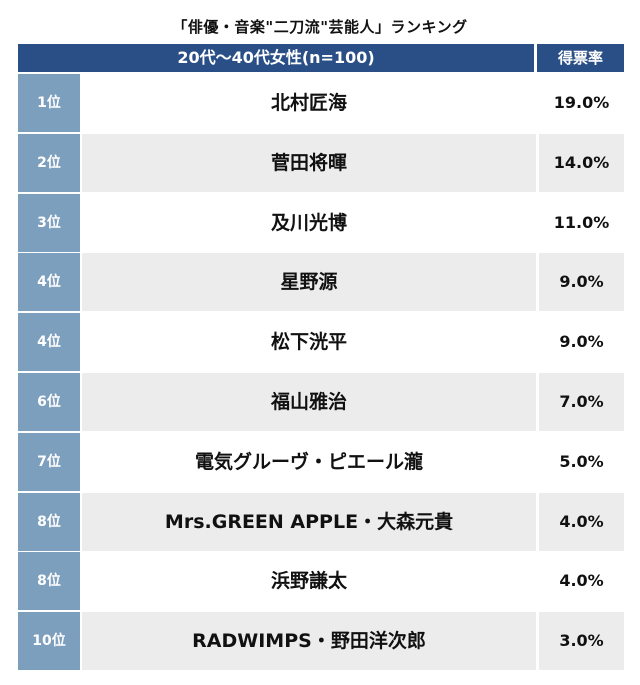 The width and height of the screenshot is (640, 685). What do you see at coordinates (309, 521) in the screenshot?
I see `artist-name: Mrs.GREEN APPLE・大森元貴` at bounding box center [309, 521].